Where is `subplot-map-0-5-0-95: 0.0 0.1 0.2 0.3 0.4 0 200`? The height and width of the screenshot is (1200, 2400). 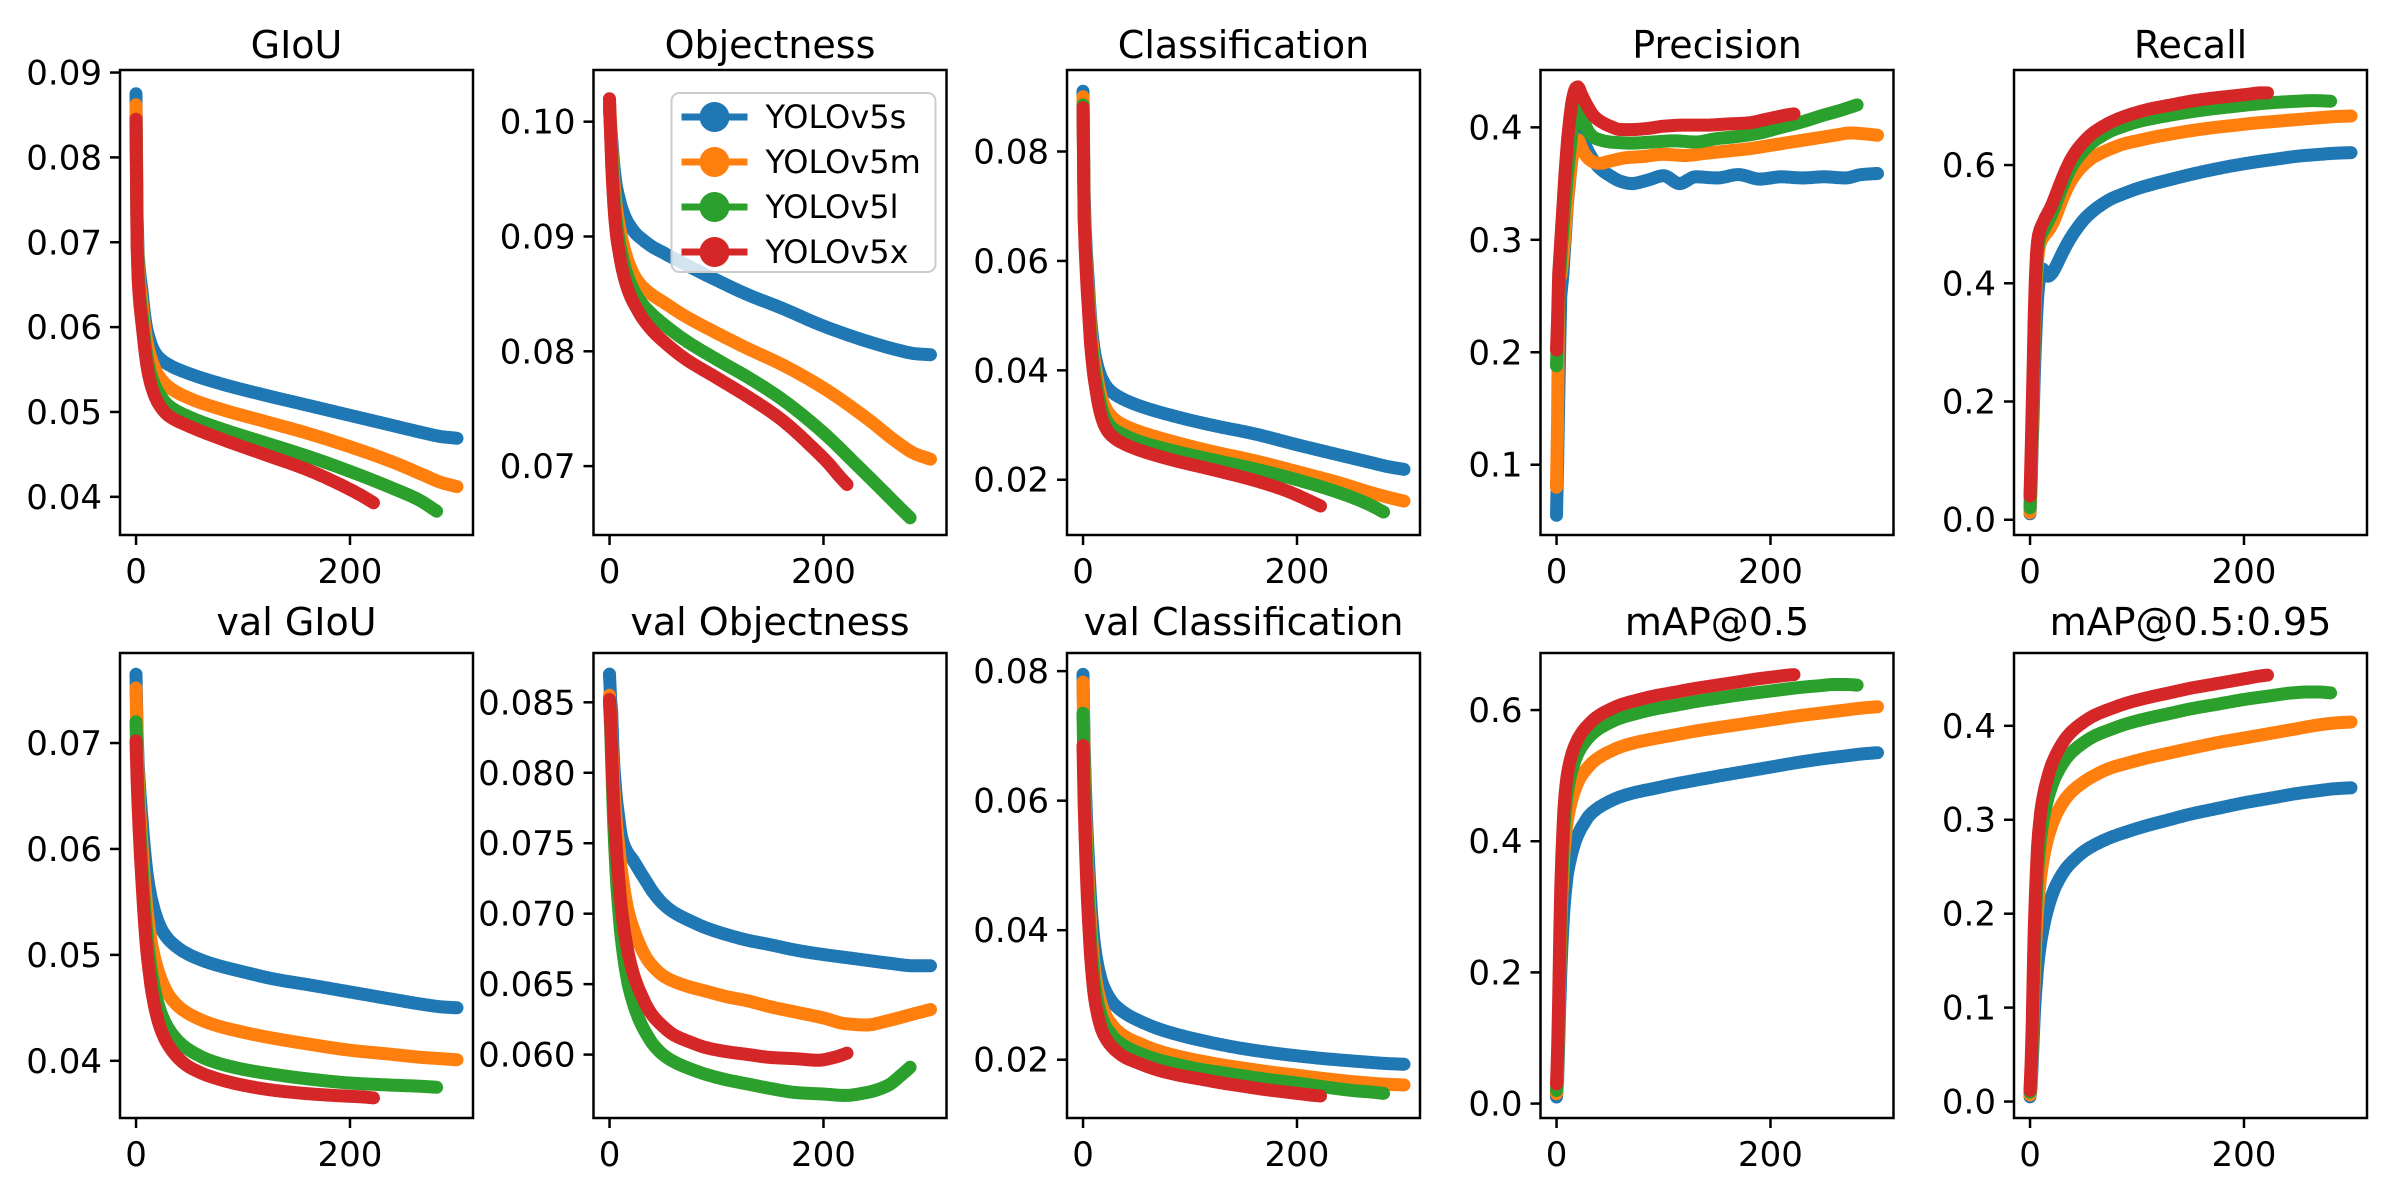 subplot-map-0-5-0-95: 0.0 0.1 0.2 0.3 0.4 0 200 is located at coordinates (2155, 913).